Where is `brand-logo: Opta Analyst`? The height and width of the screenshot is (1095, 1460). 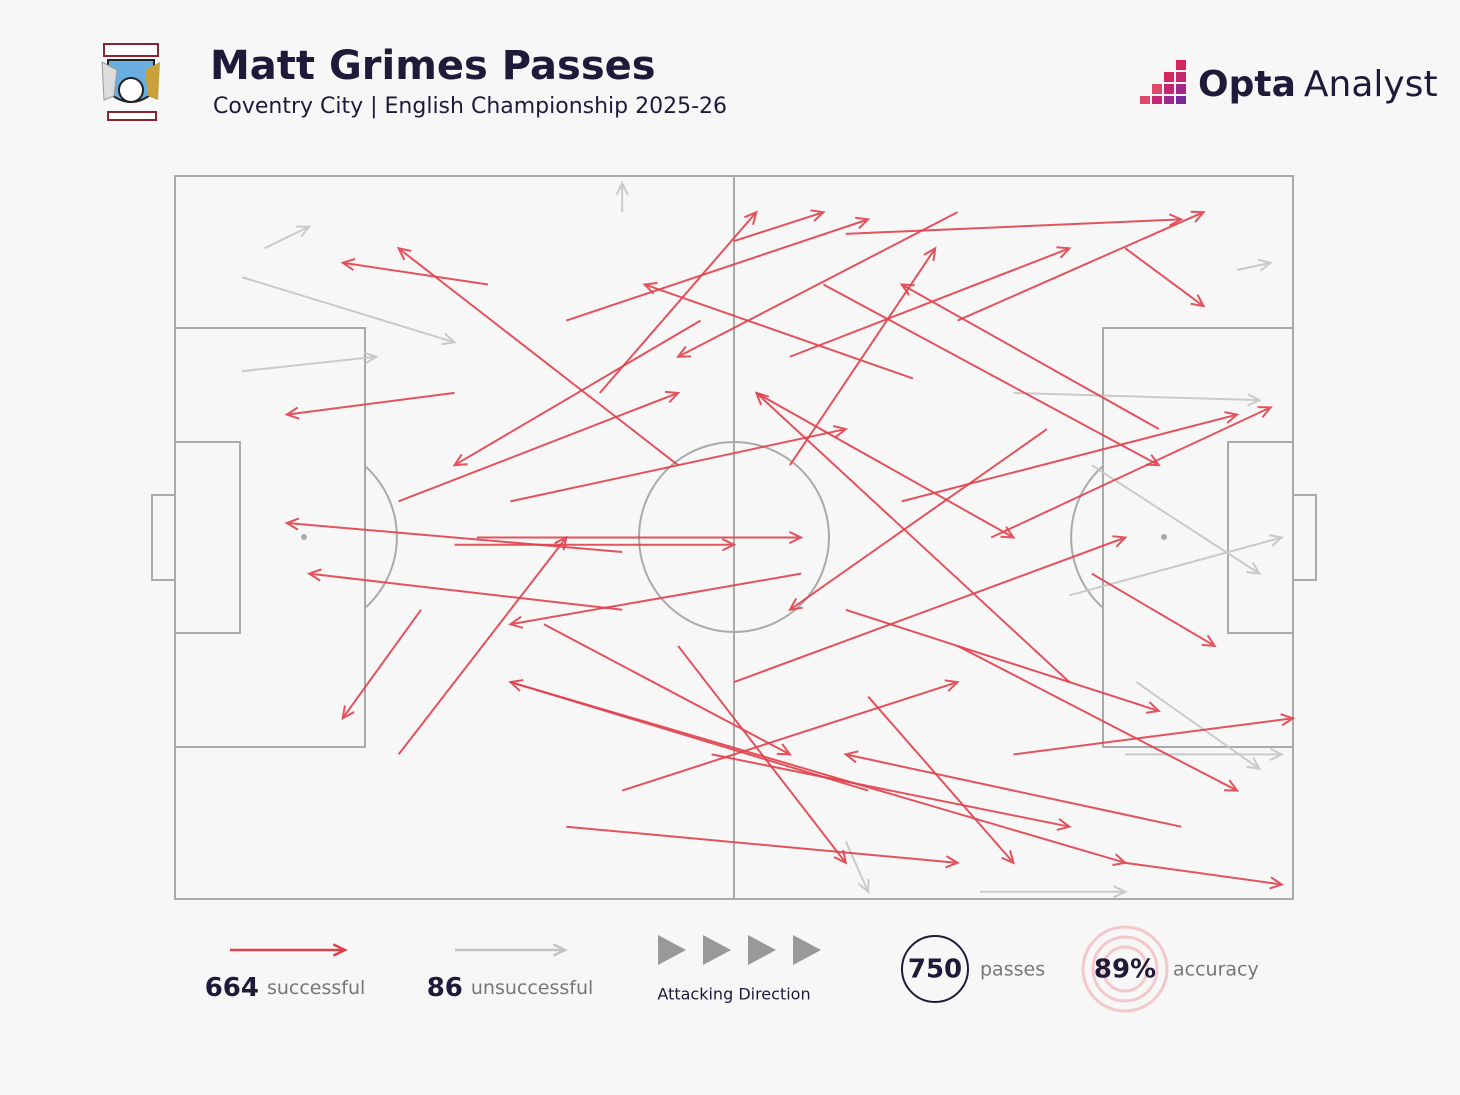 brand-logo: Opta Analyst is located at coordinates (1289, 82).